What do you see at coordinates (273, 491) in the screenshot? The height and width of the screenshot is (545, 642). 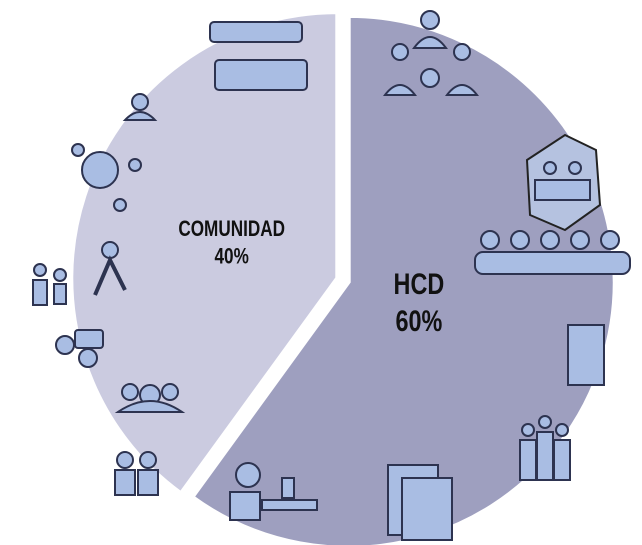 I see `icon-desk` at bounding box center [273, 491].